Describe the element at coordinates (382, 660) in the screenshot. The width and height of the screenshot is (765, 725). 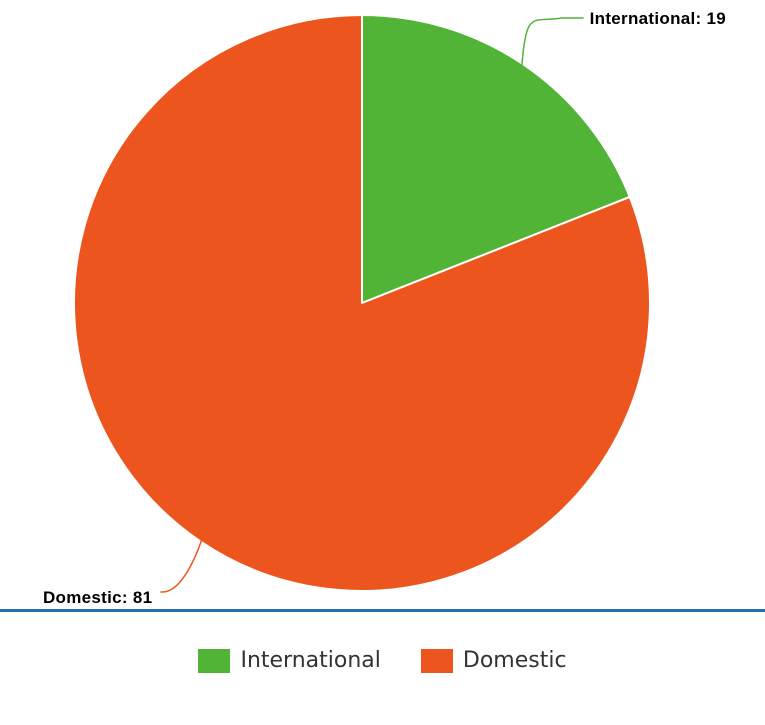
I see `legend: International Domestic` at that location.